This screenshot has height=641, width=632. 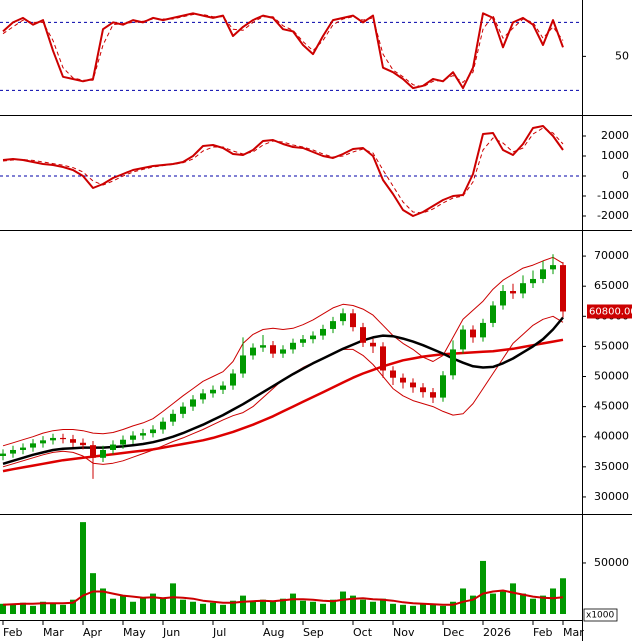 I want to click on y-unit-label: x1000, so click(x=600, y=616).